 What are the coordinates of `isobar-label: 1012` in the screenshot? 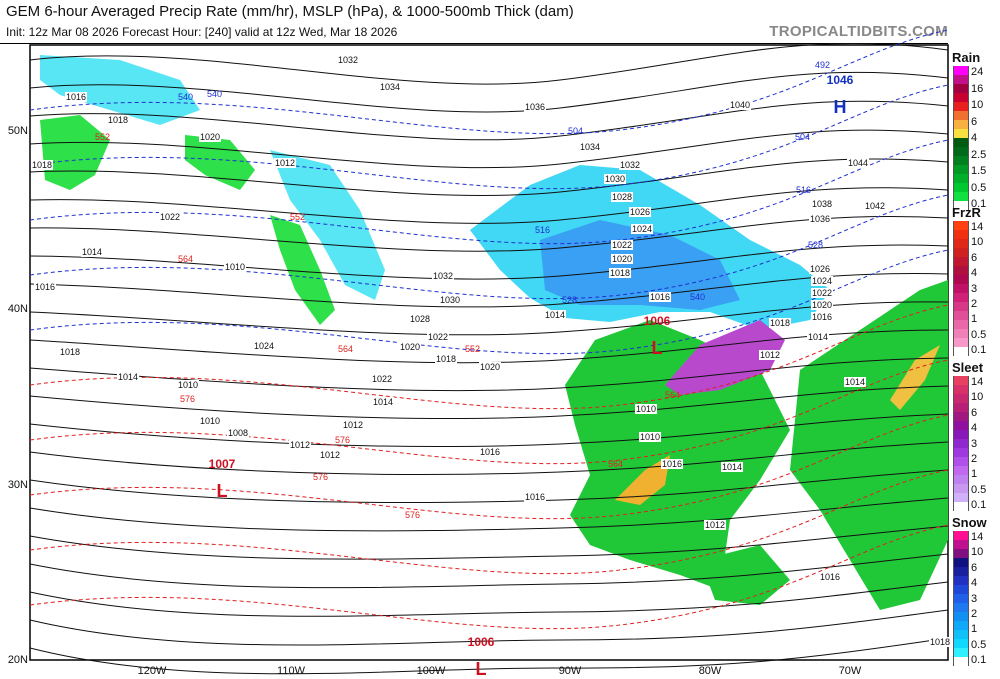 It's located at (715, 525).